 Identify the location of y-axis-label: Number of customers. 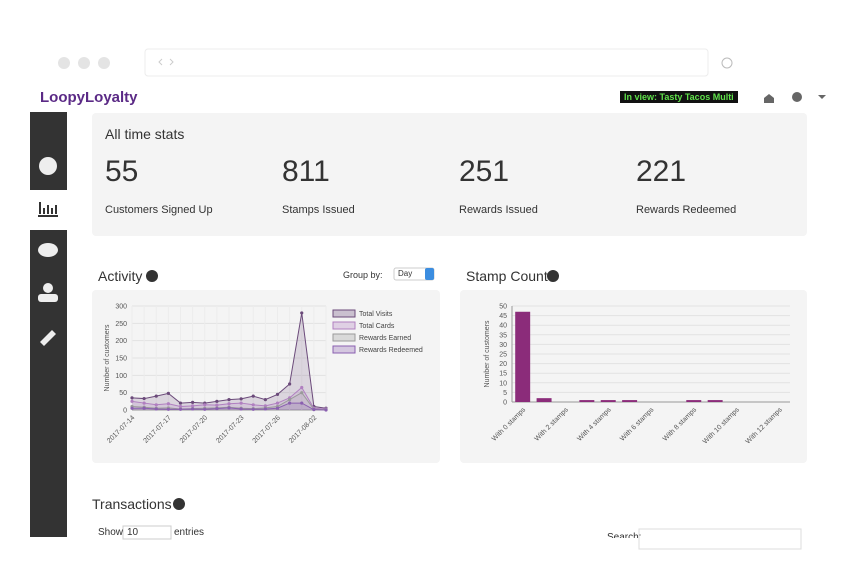
(107, 357).